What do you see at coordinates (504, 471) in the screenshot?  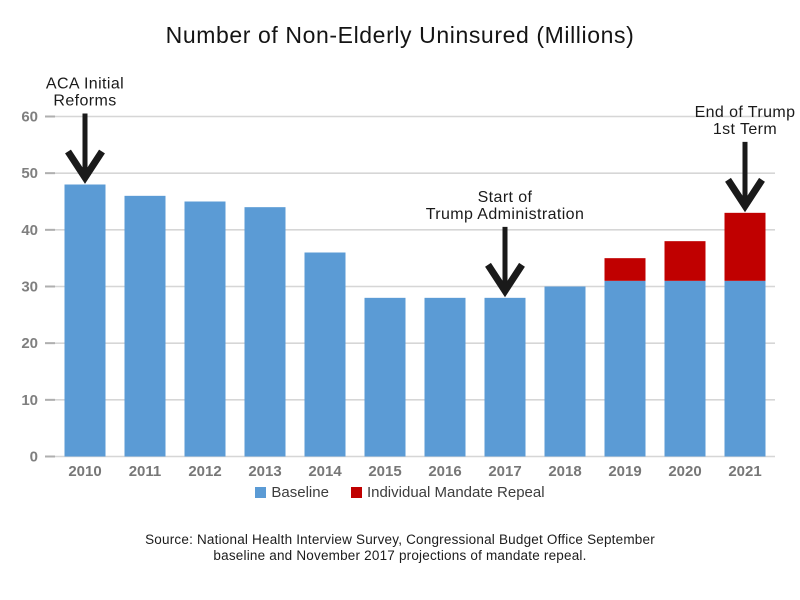 I see `x-label-2017: 2017` at bounding box center [504, 471].